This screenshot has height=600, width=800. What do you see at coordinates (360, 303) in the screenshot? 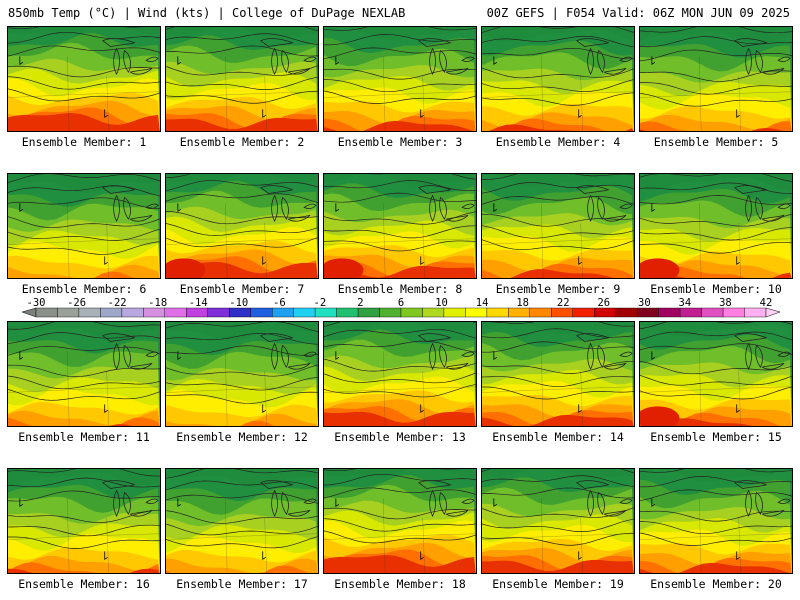
I see `colorbar-tick-label: 2` at bounding box center [360, 303].